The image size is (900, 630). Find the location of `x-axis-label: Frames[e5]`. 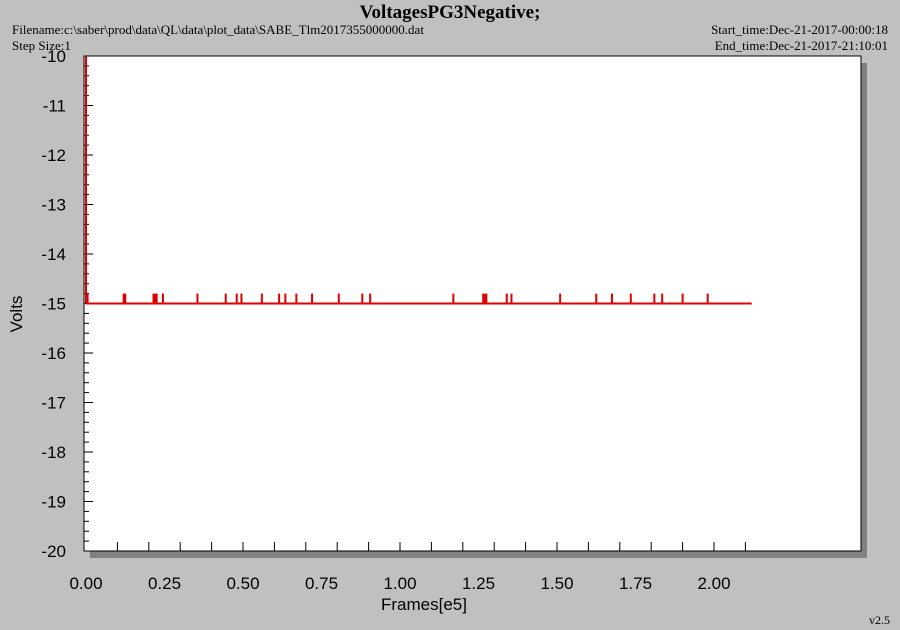

x-axis-label: Frames[e5] is located at coordinates (424, 604).